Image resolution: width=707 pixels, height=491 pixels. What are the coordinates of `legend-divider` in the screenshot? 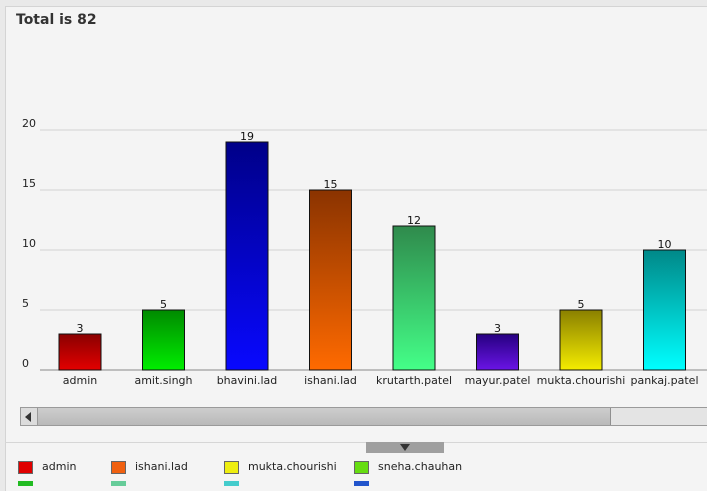 It's located at (356, 442).